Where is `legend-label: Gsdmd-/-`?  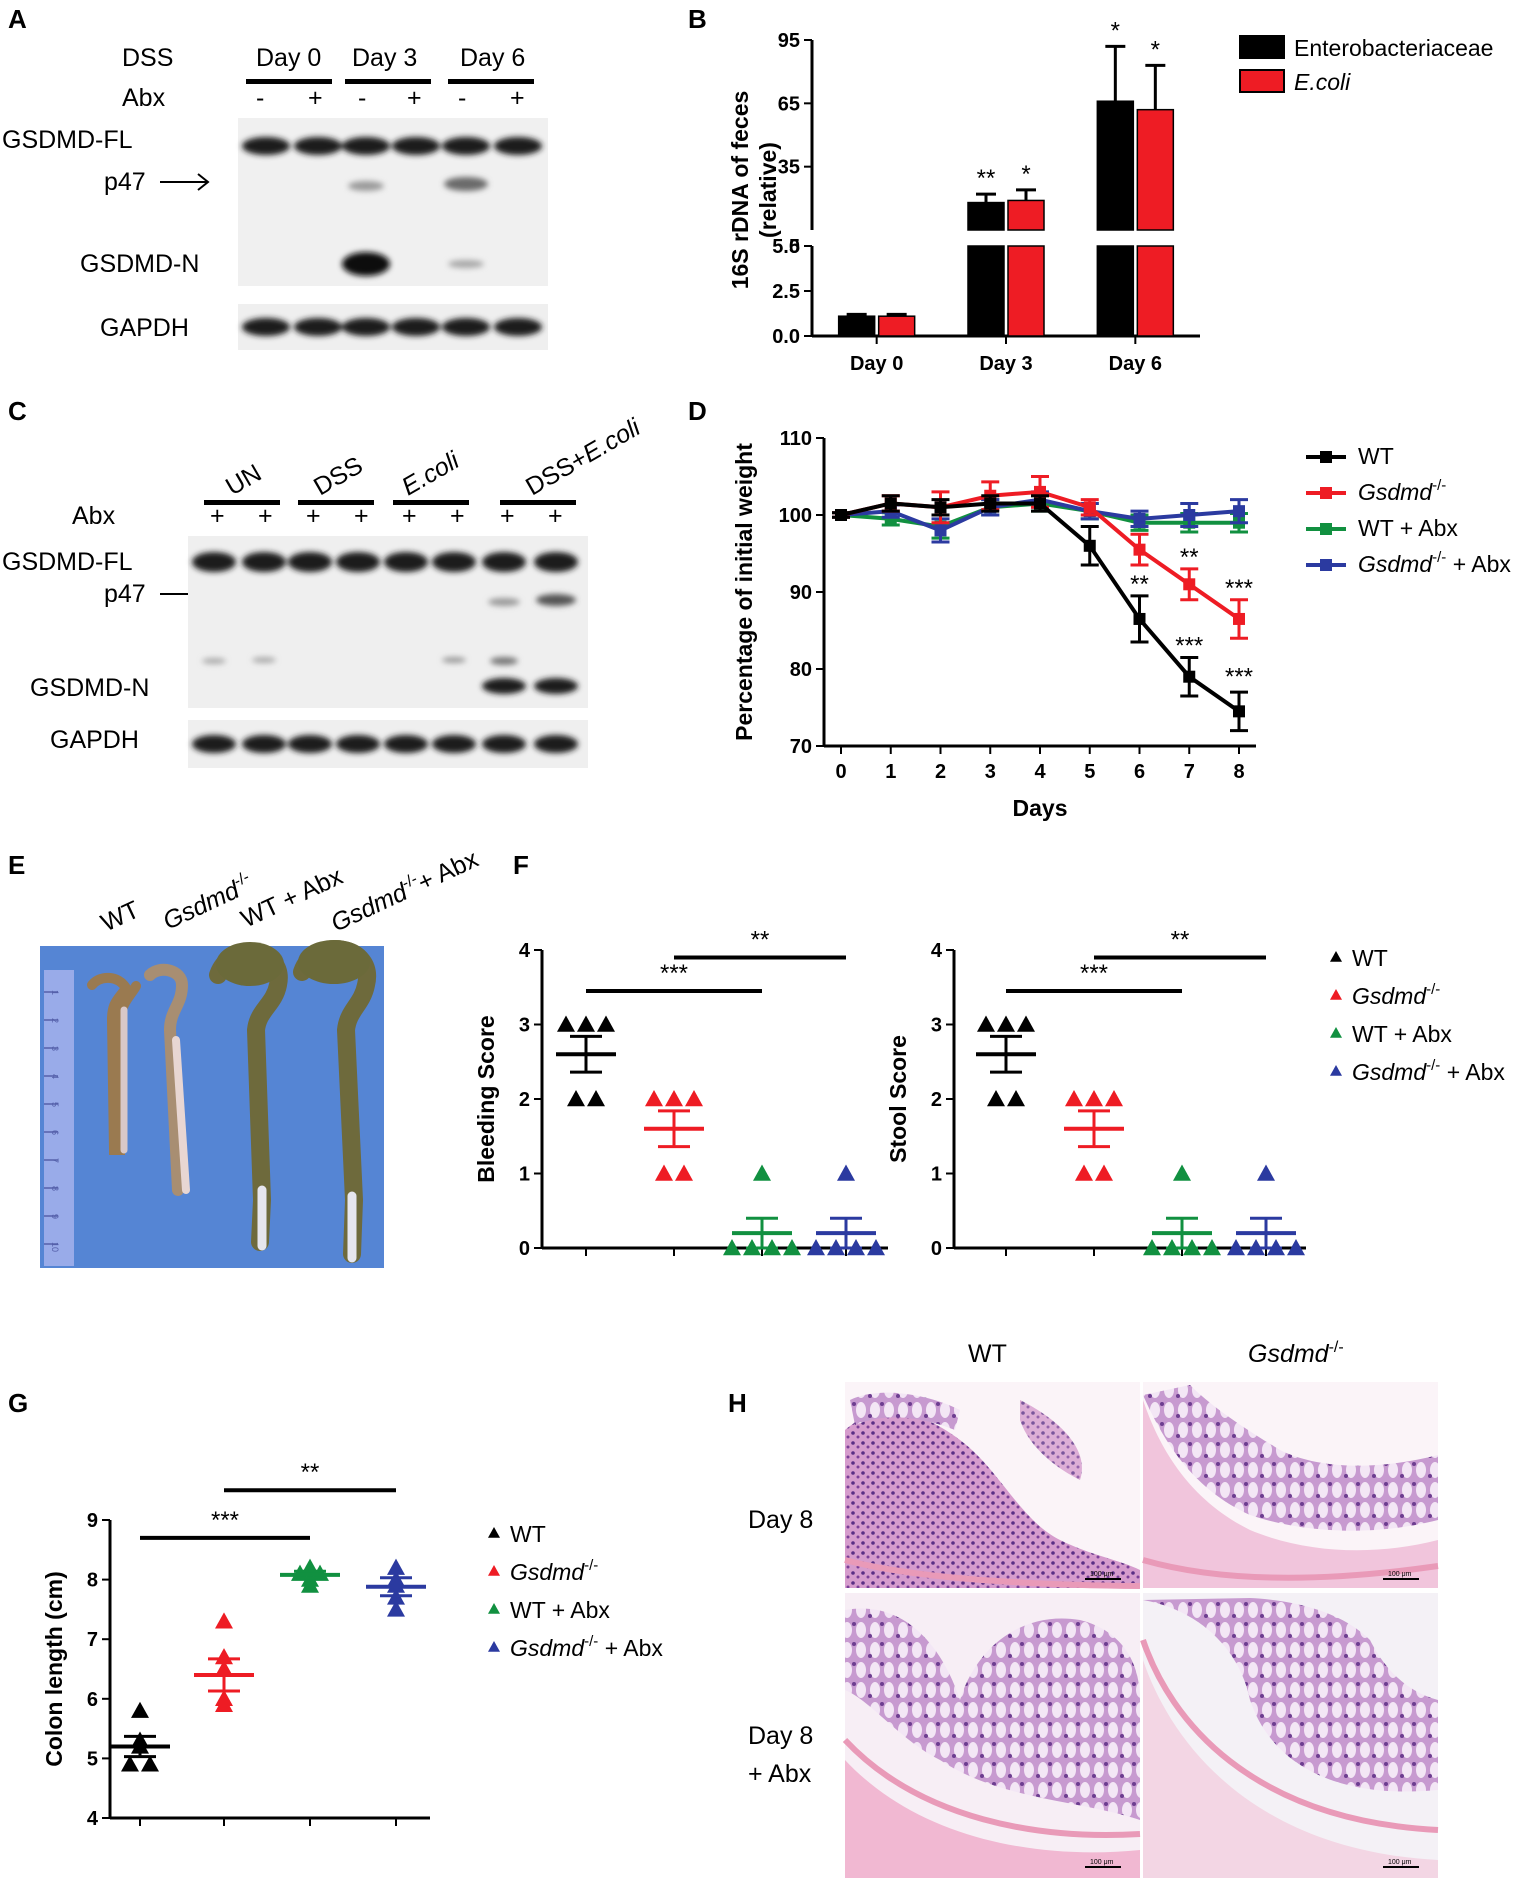
legend-label: Gsdmd-/- is located at coordinates (554, 1571).